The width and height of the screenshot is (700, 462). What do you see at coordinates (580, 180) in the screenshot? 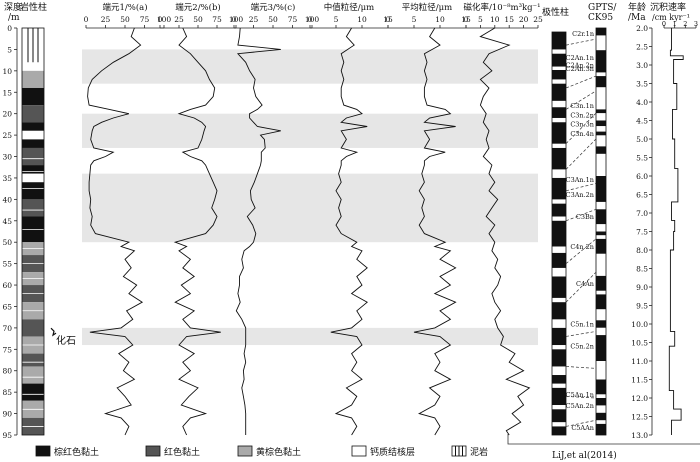
I see `chron-label: C3An.1n` at bounding box center [580, 180].